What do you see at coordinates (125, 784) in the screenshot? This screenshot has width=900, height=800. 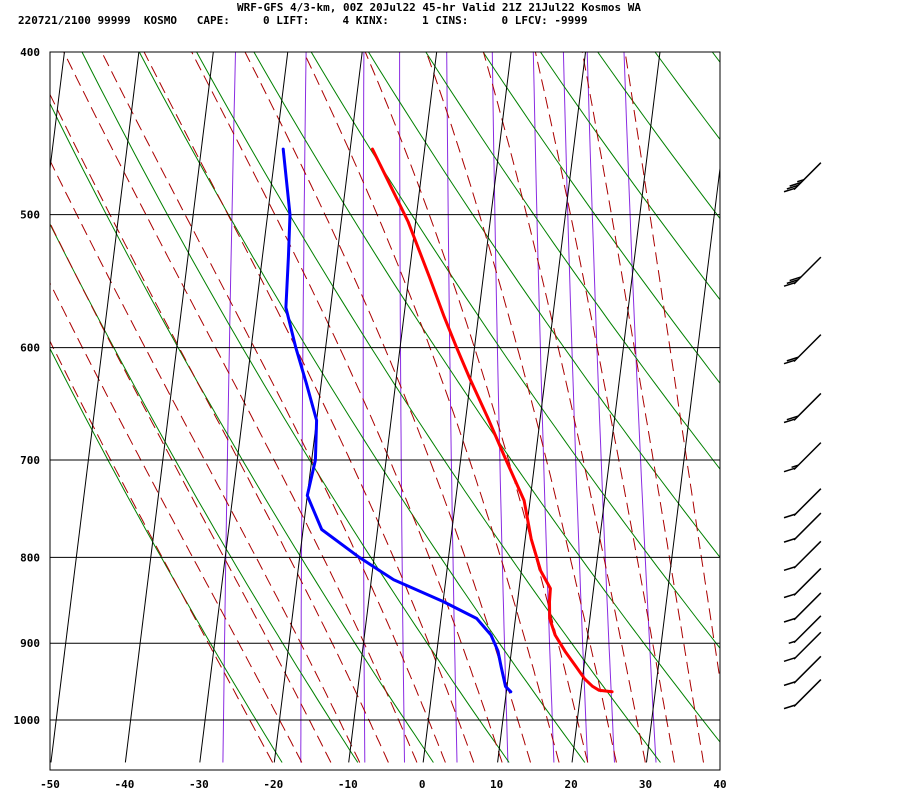 I see `x-tick-label: -40` at bounding box center [125, 784].